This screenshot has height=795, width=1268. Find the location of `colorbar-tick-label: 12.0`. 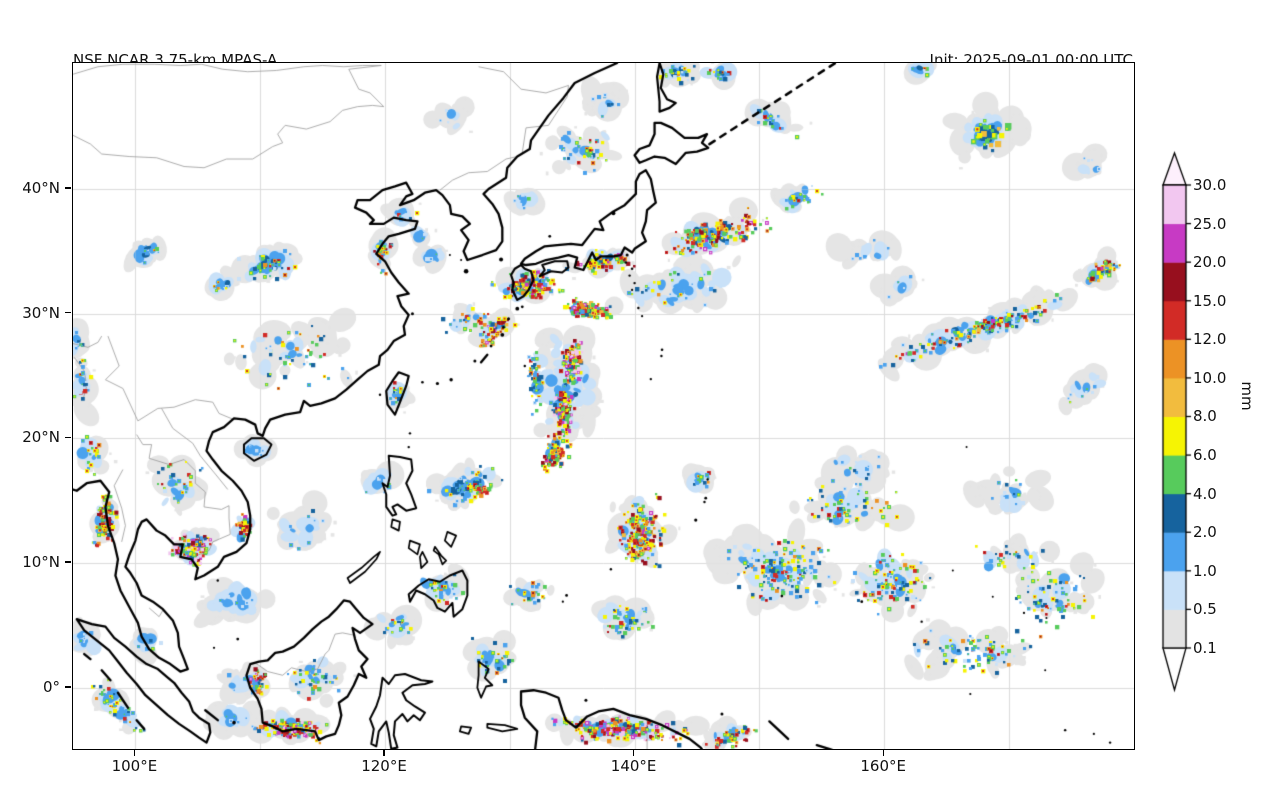

colorbar-tick-label: 12.0 is located at coordinates (1210, 339).